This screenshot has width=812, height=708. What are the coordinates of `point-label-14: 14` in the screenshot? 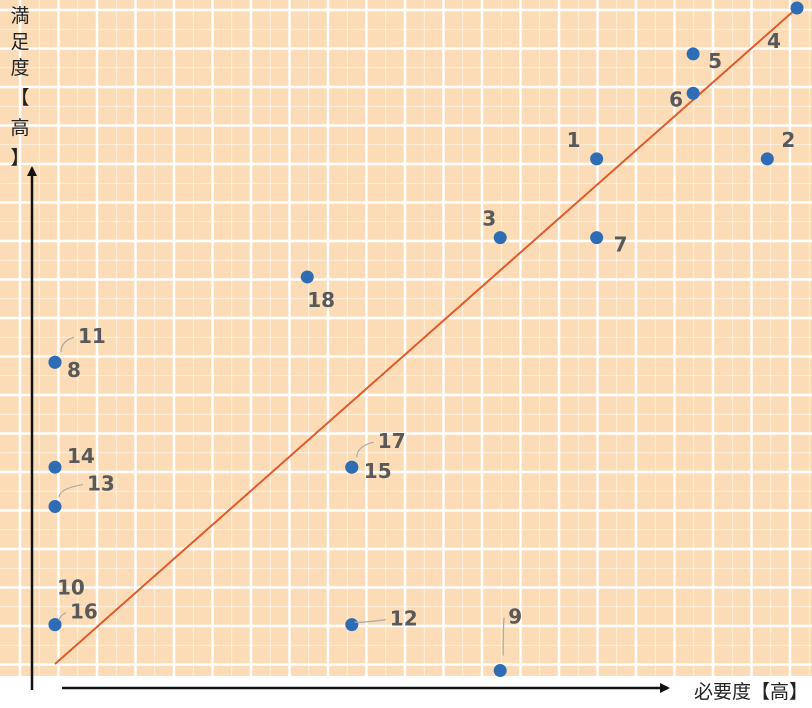 It's located at (81, 456).